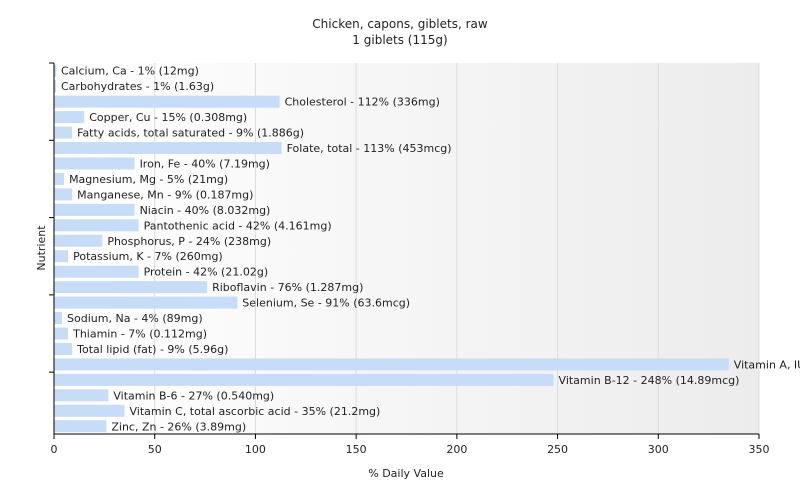 Image resolution: width=800 pixels, height=500 pixels. I want to click on bar-label: Vitamin B-12 - 248% (14.89mcg), so click(649, 380).